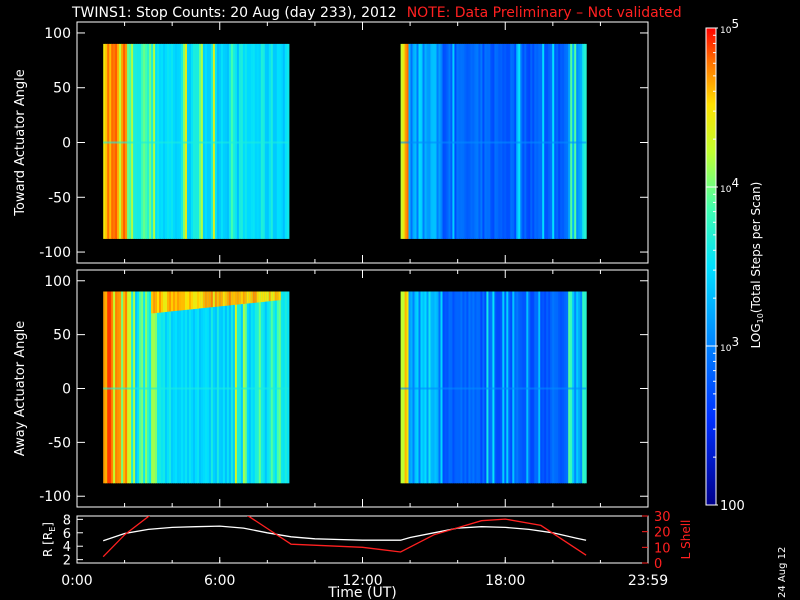  Describe the element at coordinates (219, 581) in the screenshot. I see `x-tick-label: 6:00` at that location.